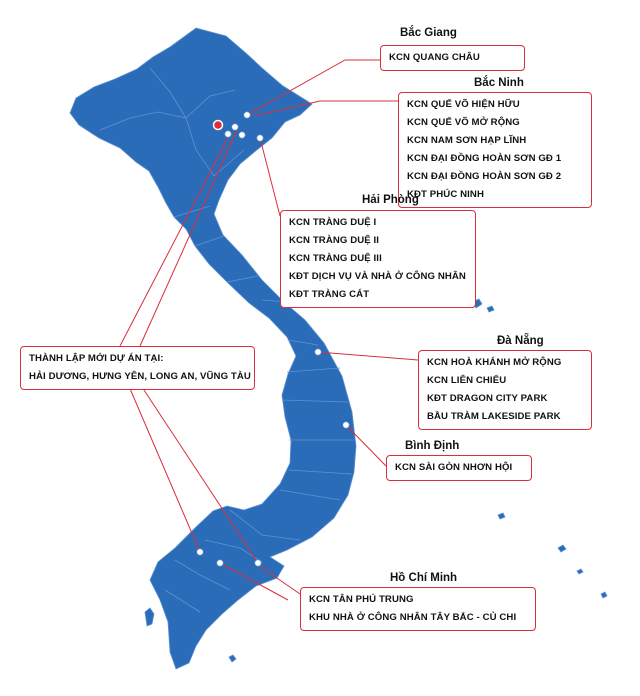 The height and width of the screenshot is (696, 640). Describe the element at coordinates (463, 104) in the screenshot. I see `list-item: KCN QUẾ VÕ HIỆN HỮU` at that location.